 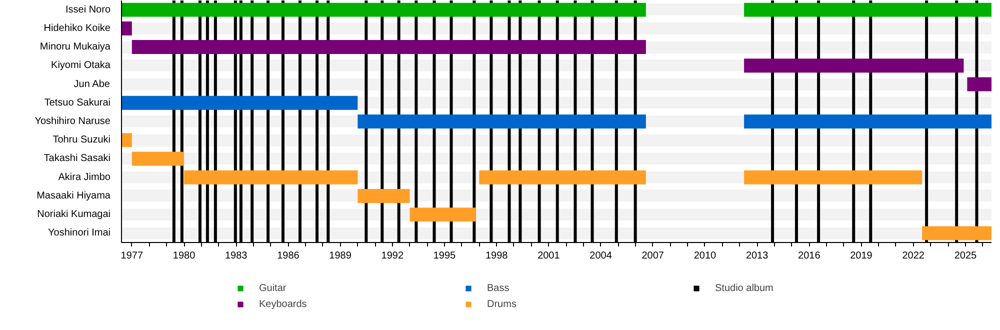 What do you see at coordinates (744, 288) in the screenshot?
I see `legend-label: Studio album` at bounding box center [744, 288].